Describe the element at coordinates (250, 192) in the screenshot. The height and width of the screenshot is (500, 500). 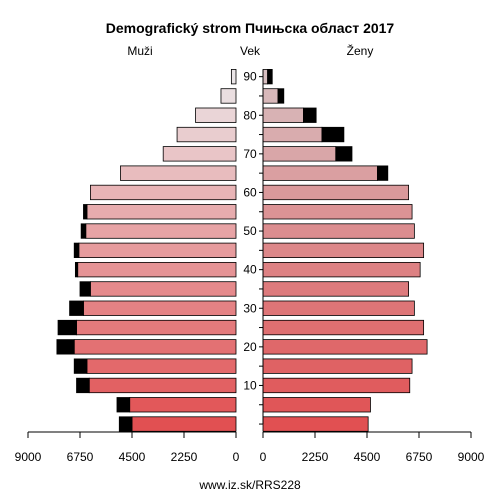
I see `age-tick-label: 60` at that location.